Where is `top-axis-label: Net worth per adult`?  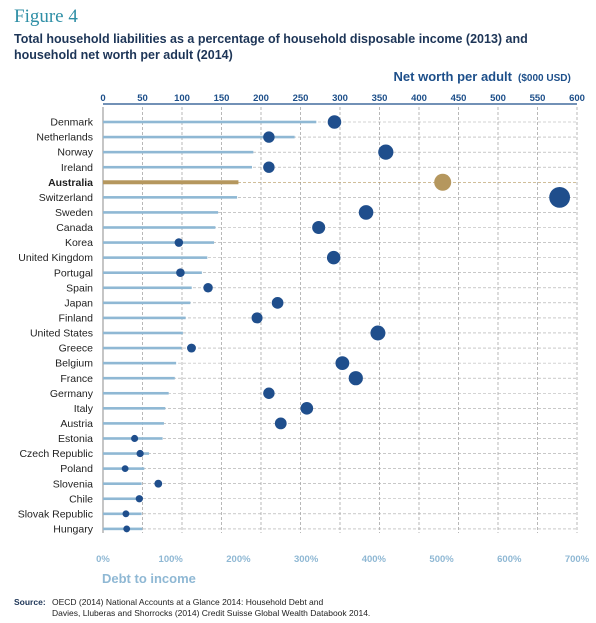 top-axis-label: Net worth per adult is located at coordinates (453, 76).